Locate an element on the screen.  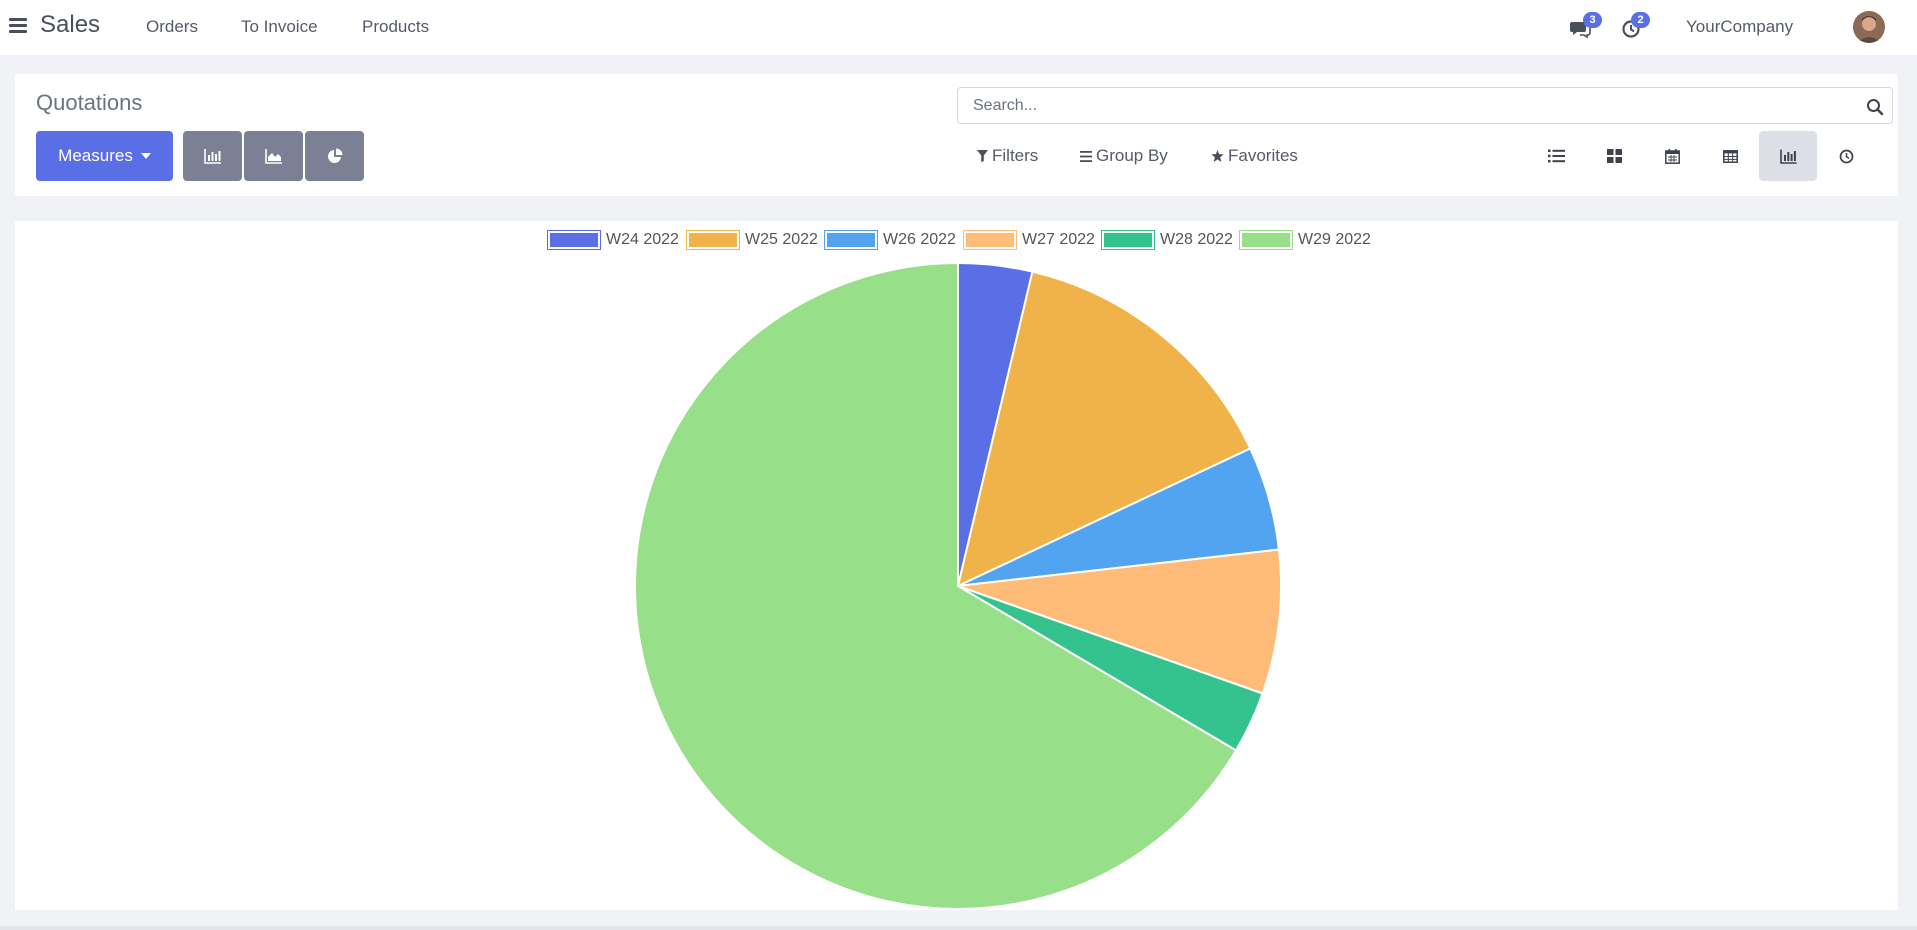
messages-button: 3 is located at coordinates (1585, 26).